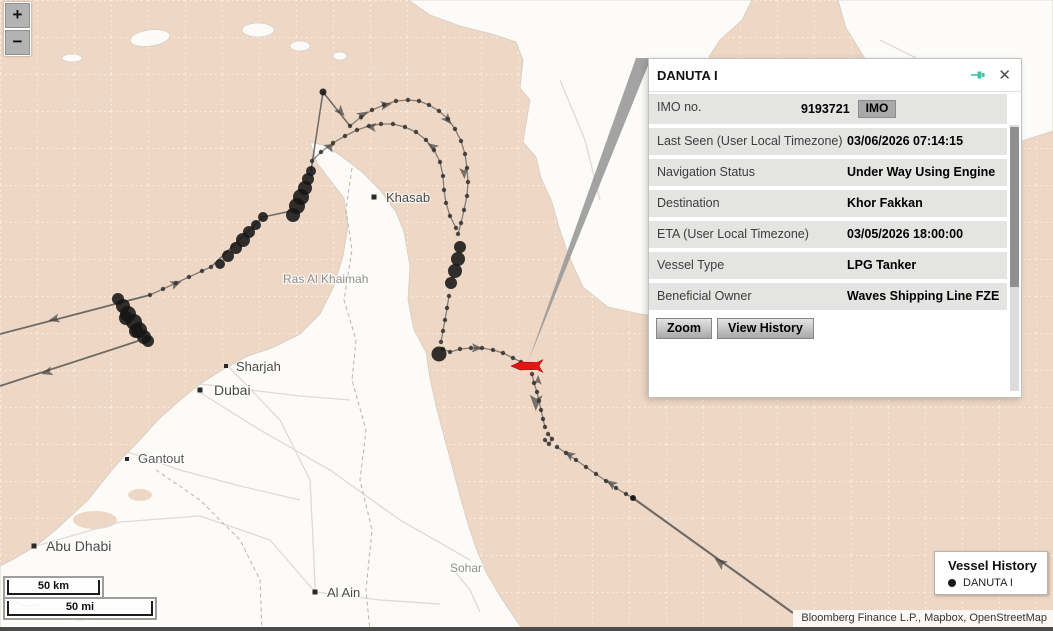  Describe the element at coordinates (835, 75) in the screenshot. I see `panel-title-bar: DANUTA I ✕` at that location.